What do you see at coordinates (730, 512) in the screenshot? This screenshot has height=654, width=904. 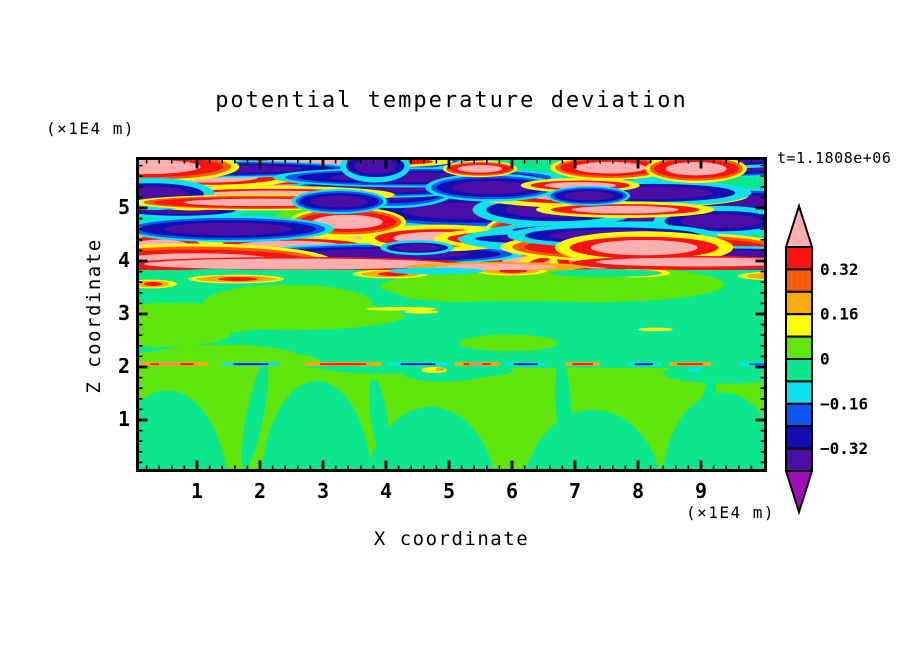 I see `x-axis-unit-label: (×1E4 m)` at bounding box center [730, 512].